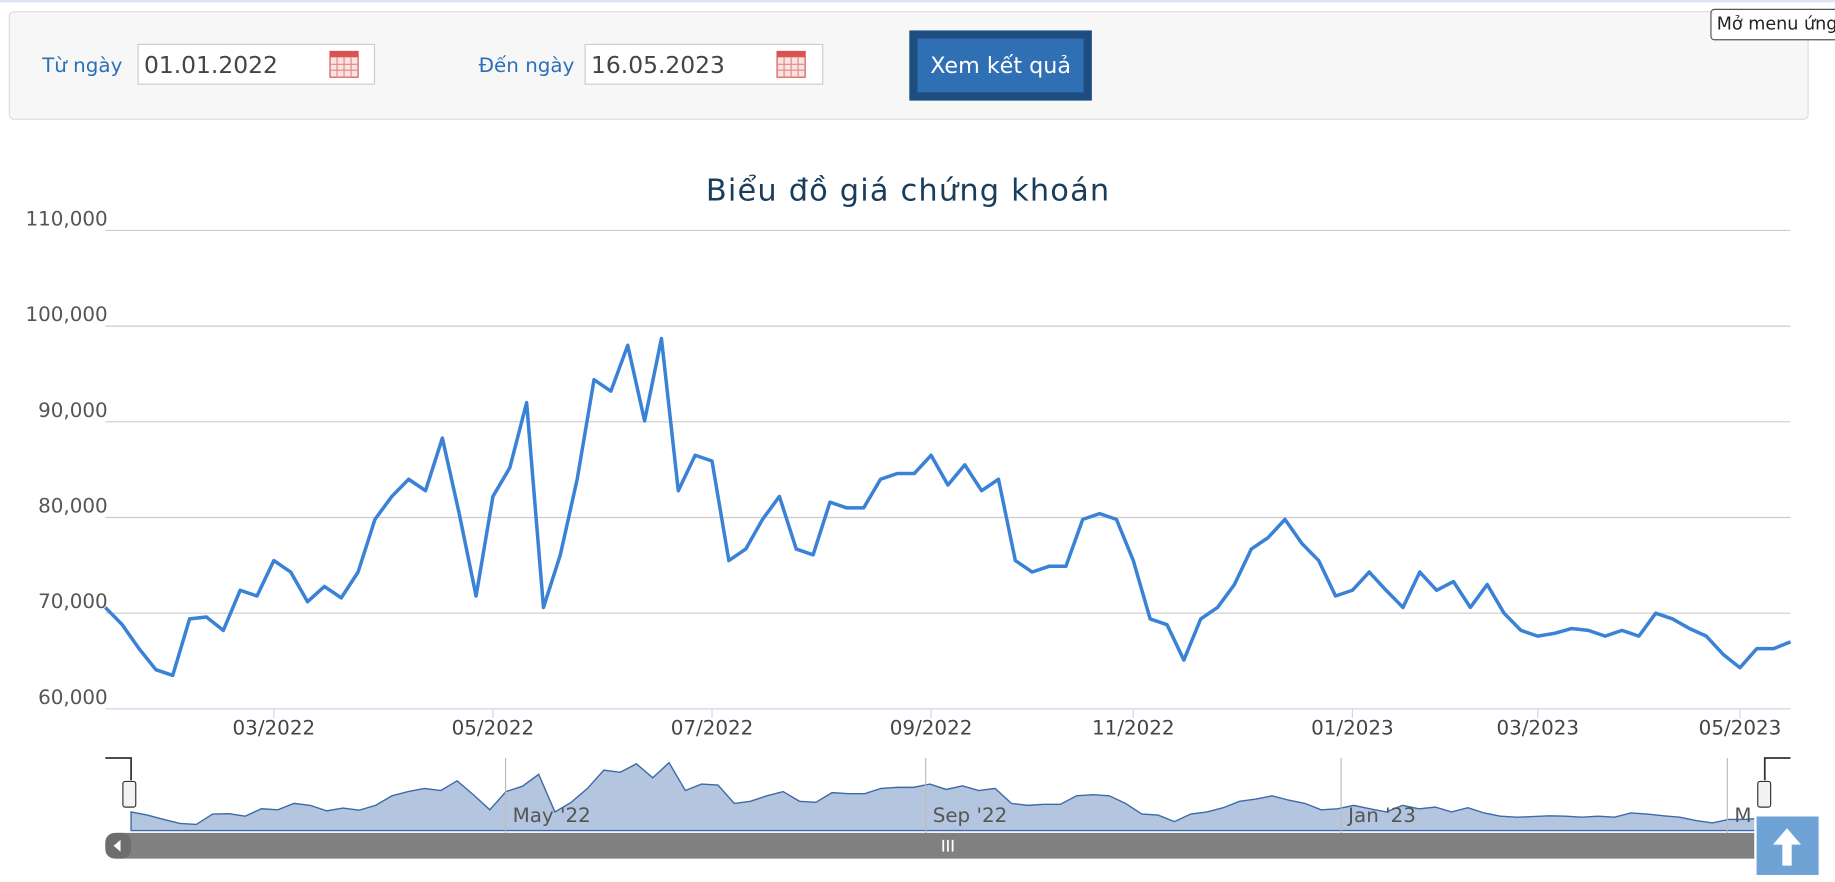 The height and width of the screenshot is (882, 1835). What do you see at coordinates (73, 601) in the screenshot?
I see `y-tick-label: 70,000` at bounding box center [73, 601].